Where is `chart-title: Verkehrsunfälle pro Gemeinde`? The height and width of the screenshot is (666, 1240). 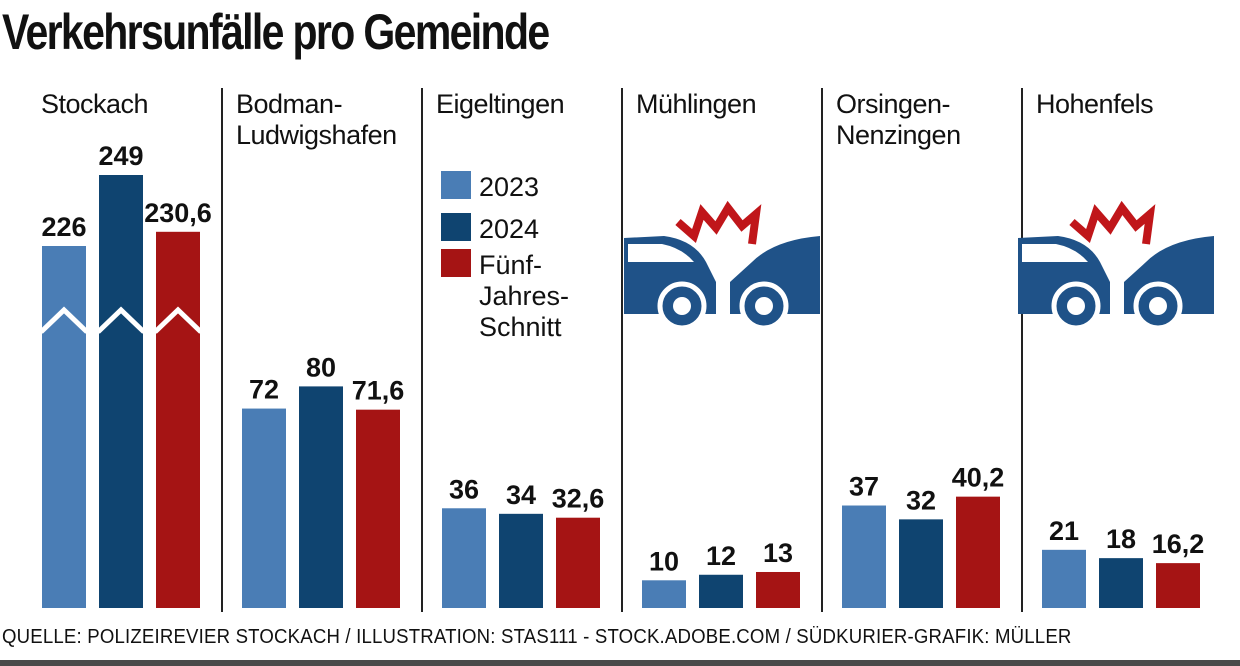
chart-title: Verkehrsunfälle pro Gemeinde is located at coordinates (276, 32).